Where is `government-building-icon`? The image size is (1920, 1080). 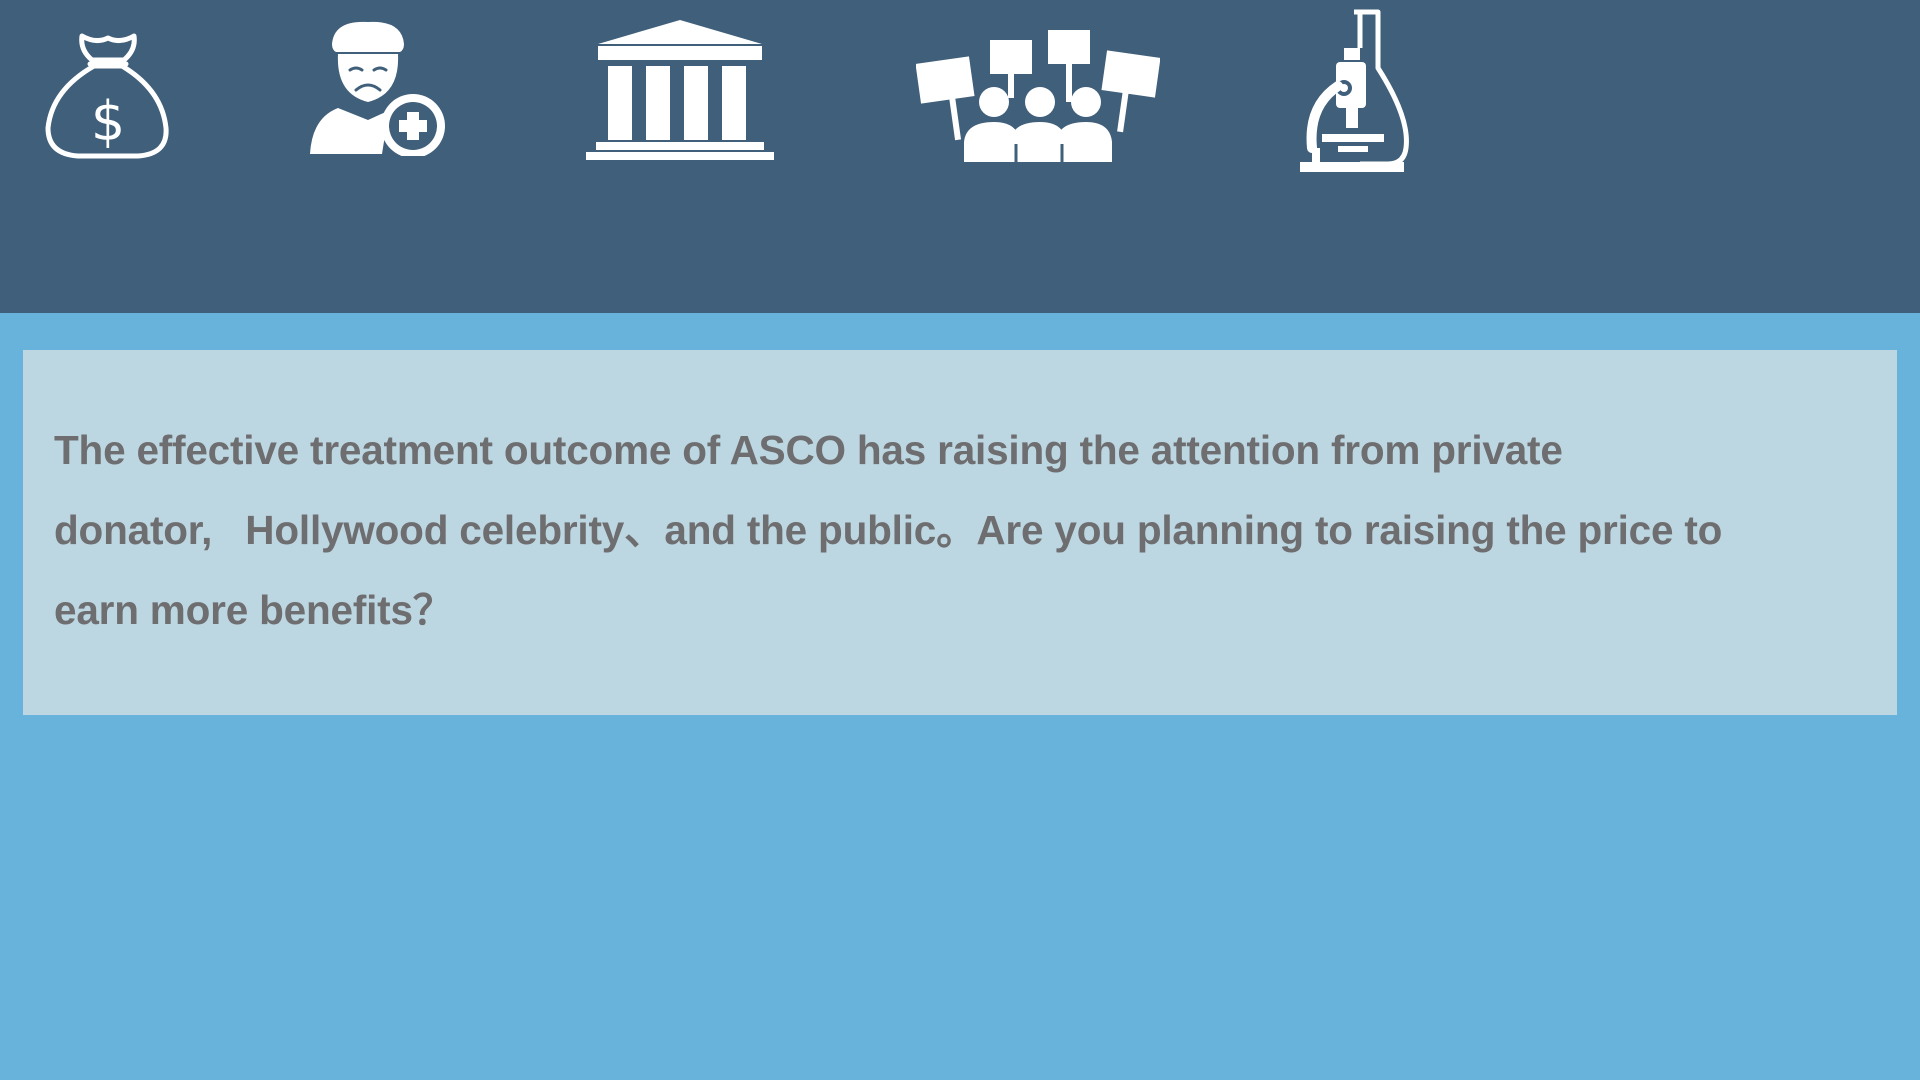
government-building-icon is located at coordinates (680, 90).